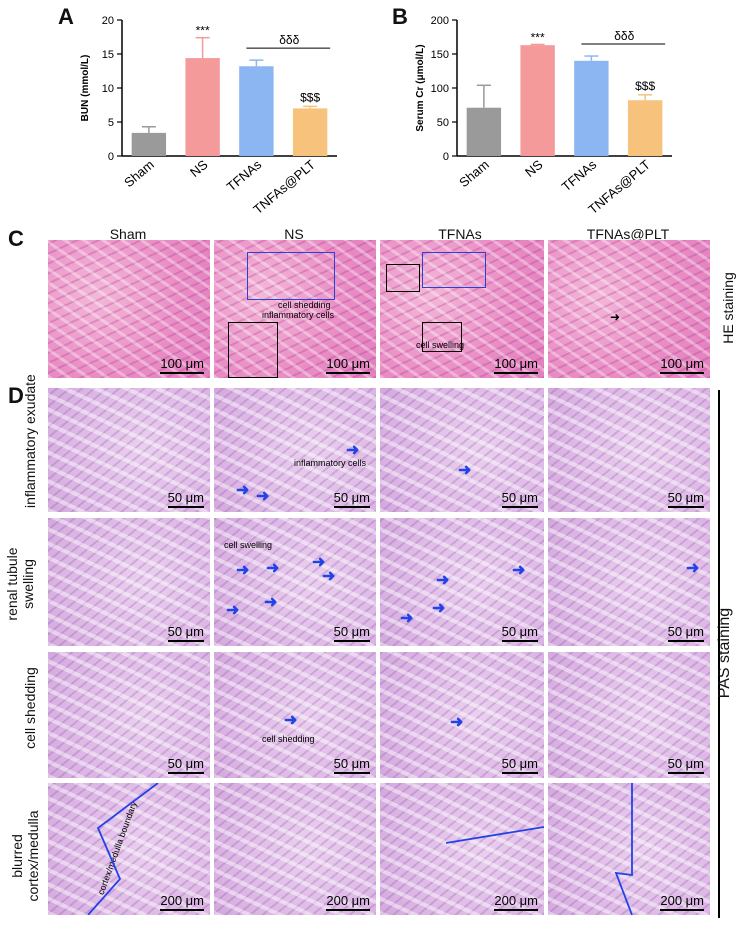 Image resolution: width=741 pixels, height=933 pixels. What do you see at coordinates (420, 87) in the screenshot?
I see `serum-cr-axis-label: Serum Cr (μmol/L)` at bounding box center [420, 87].